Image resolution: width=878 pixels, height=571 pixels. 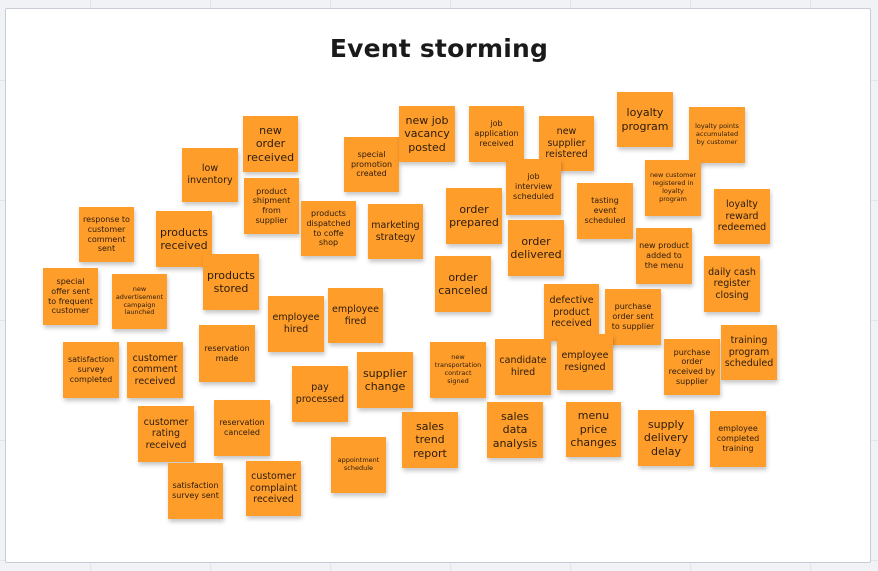 I want to click on note-customer-complaint-received: customer complaint received, so click(x=273, y=488).